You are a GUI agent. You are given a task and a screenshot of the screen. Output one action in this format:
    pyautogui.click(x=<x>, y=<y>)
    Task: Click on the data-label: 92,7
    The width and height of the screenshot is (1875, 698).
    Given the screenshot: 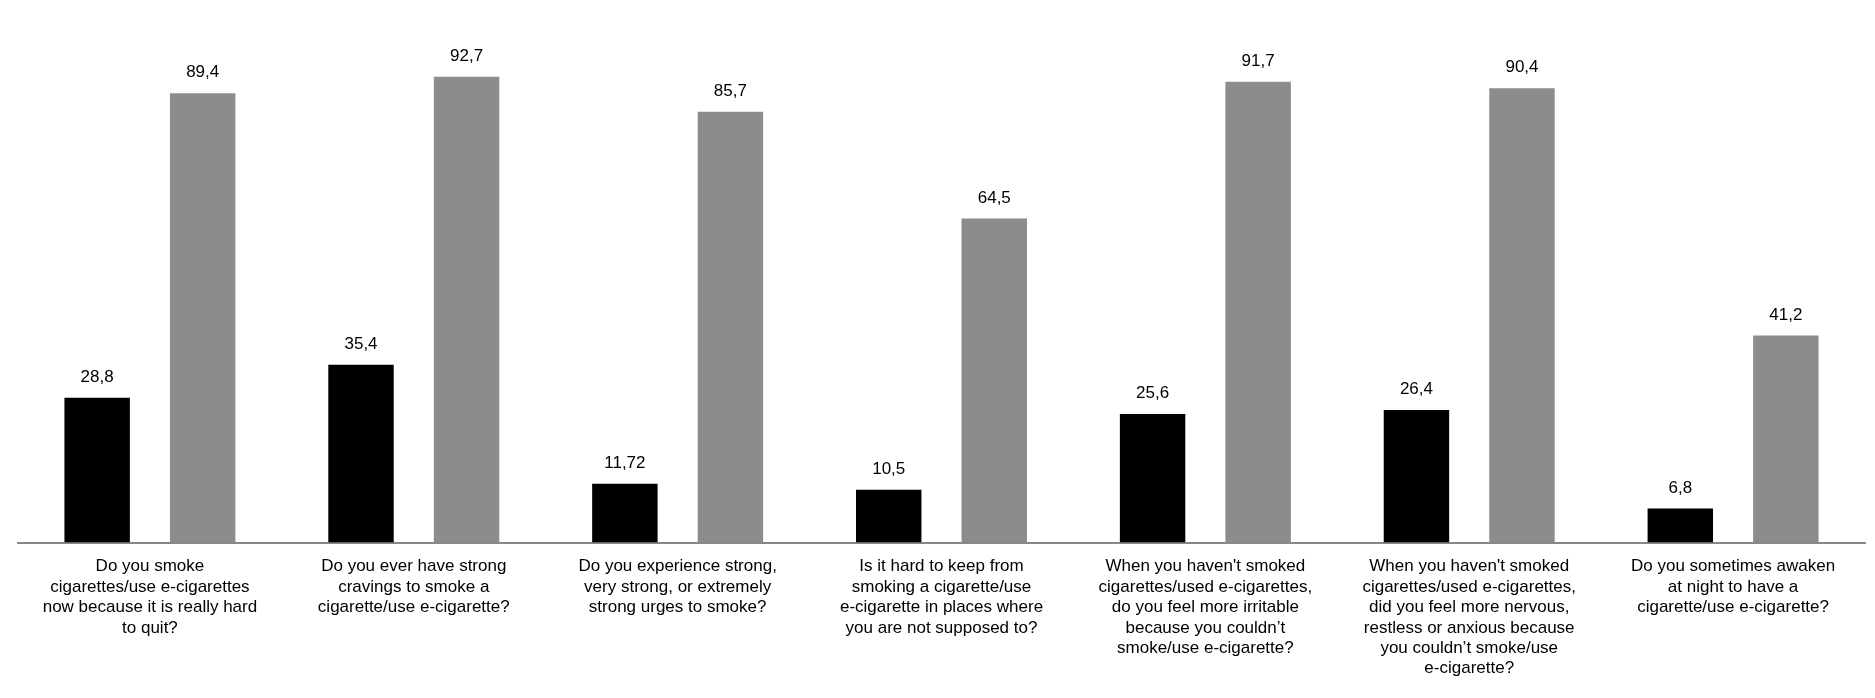 What is the action you would take?
    pyautogui.click(x=467, y=55)
    